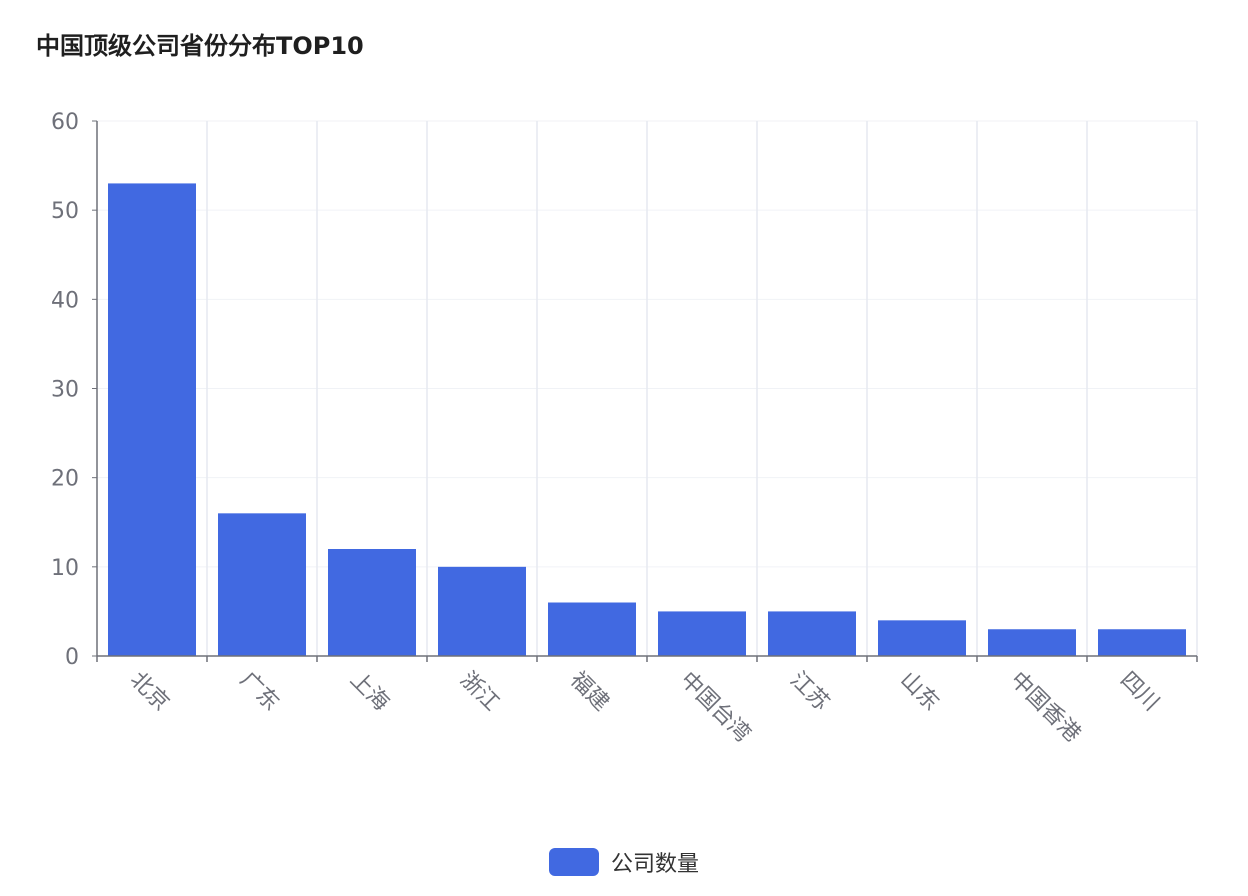 The image size is (1248, 896). What do you see at coordinates (65, 122) in the screenshot?
I see `y-tick-label: 60` at bounding box center [65, 122].